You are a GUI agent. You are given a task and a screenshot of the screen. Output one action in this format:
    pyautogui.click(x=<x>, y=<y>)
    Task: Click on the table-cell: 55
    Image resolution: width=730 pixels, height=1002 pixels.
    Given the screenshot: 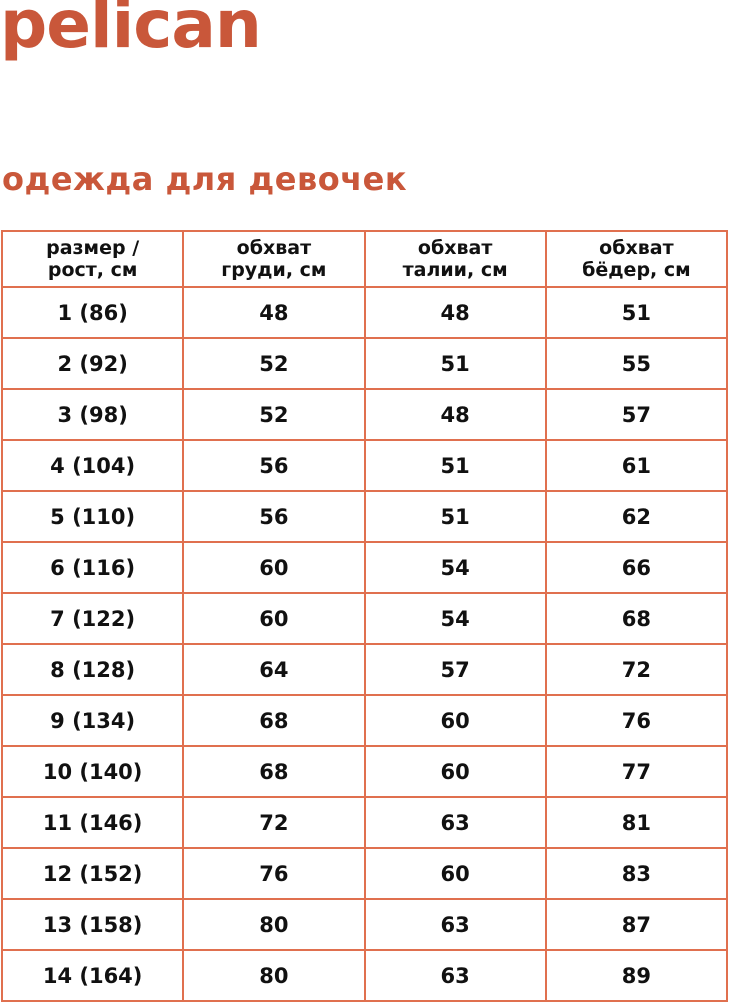 What is the action you would take?
    pyautogui.click(x=636, y=363)
    